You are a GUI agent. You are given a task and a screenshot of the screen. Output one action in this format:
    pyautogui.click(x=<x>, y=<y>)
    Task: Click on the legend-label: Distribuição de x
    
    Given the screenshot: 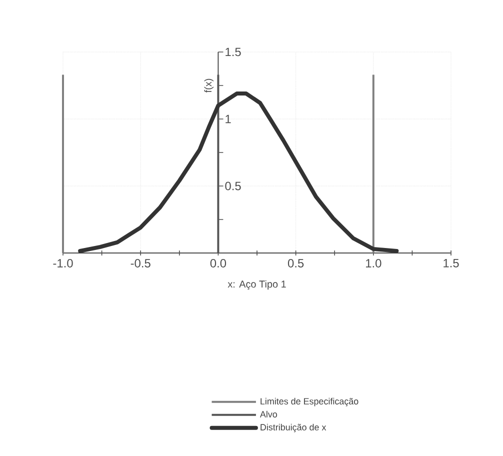 What is the action you would take?
    pyautogui.click(x=293, y=428)
    